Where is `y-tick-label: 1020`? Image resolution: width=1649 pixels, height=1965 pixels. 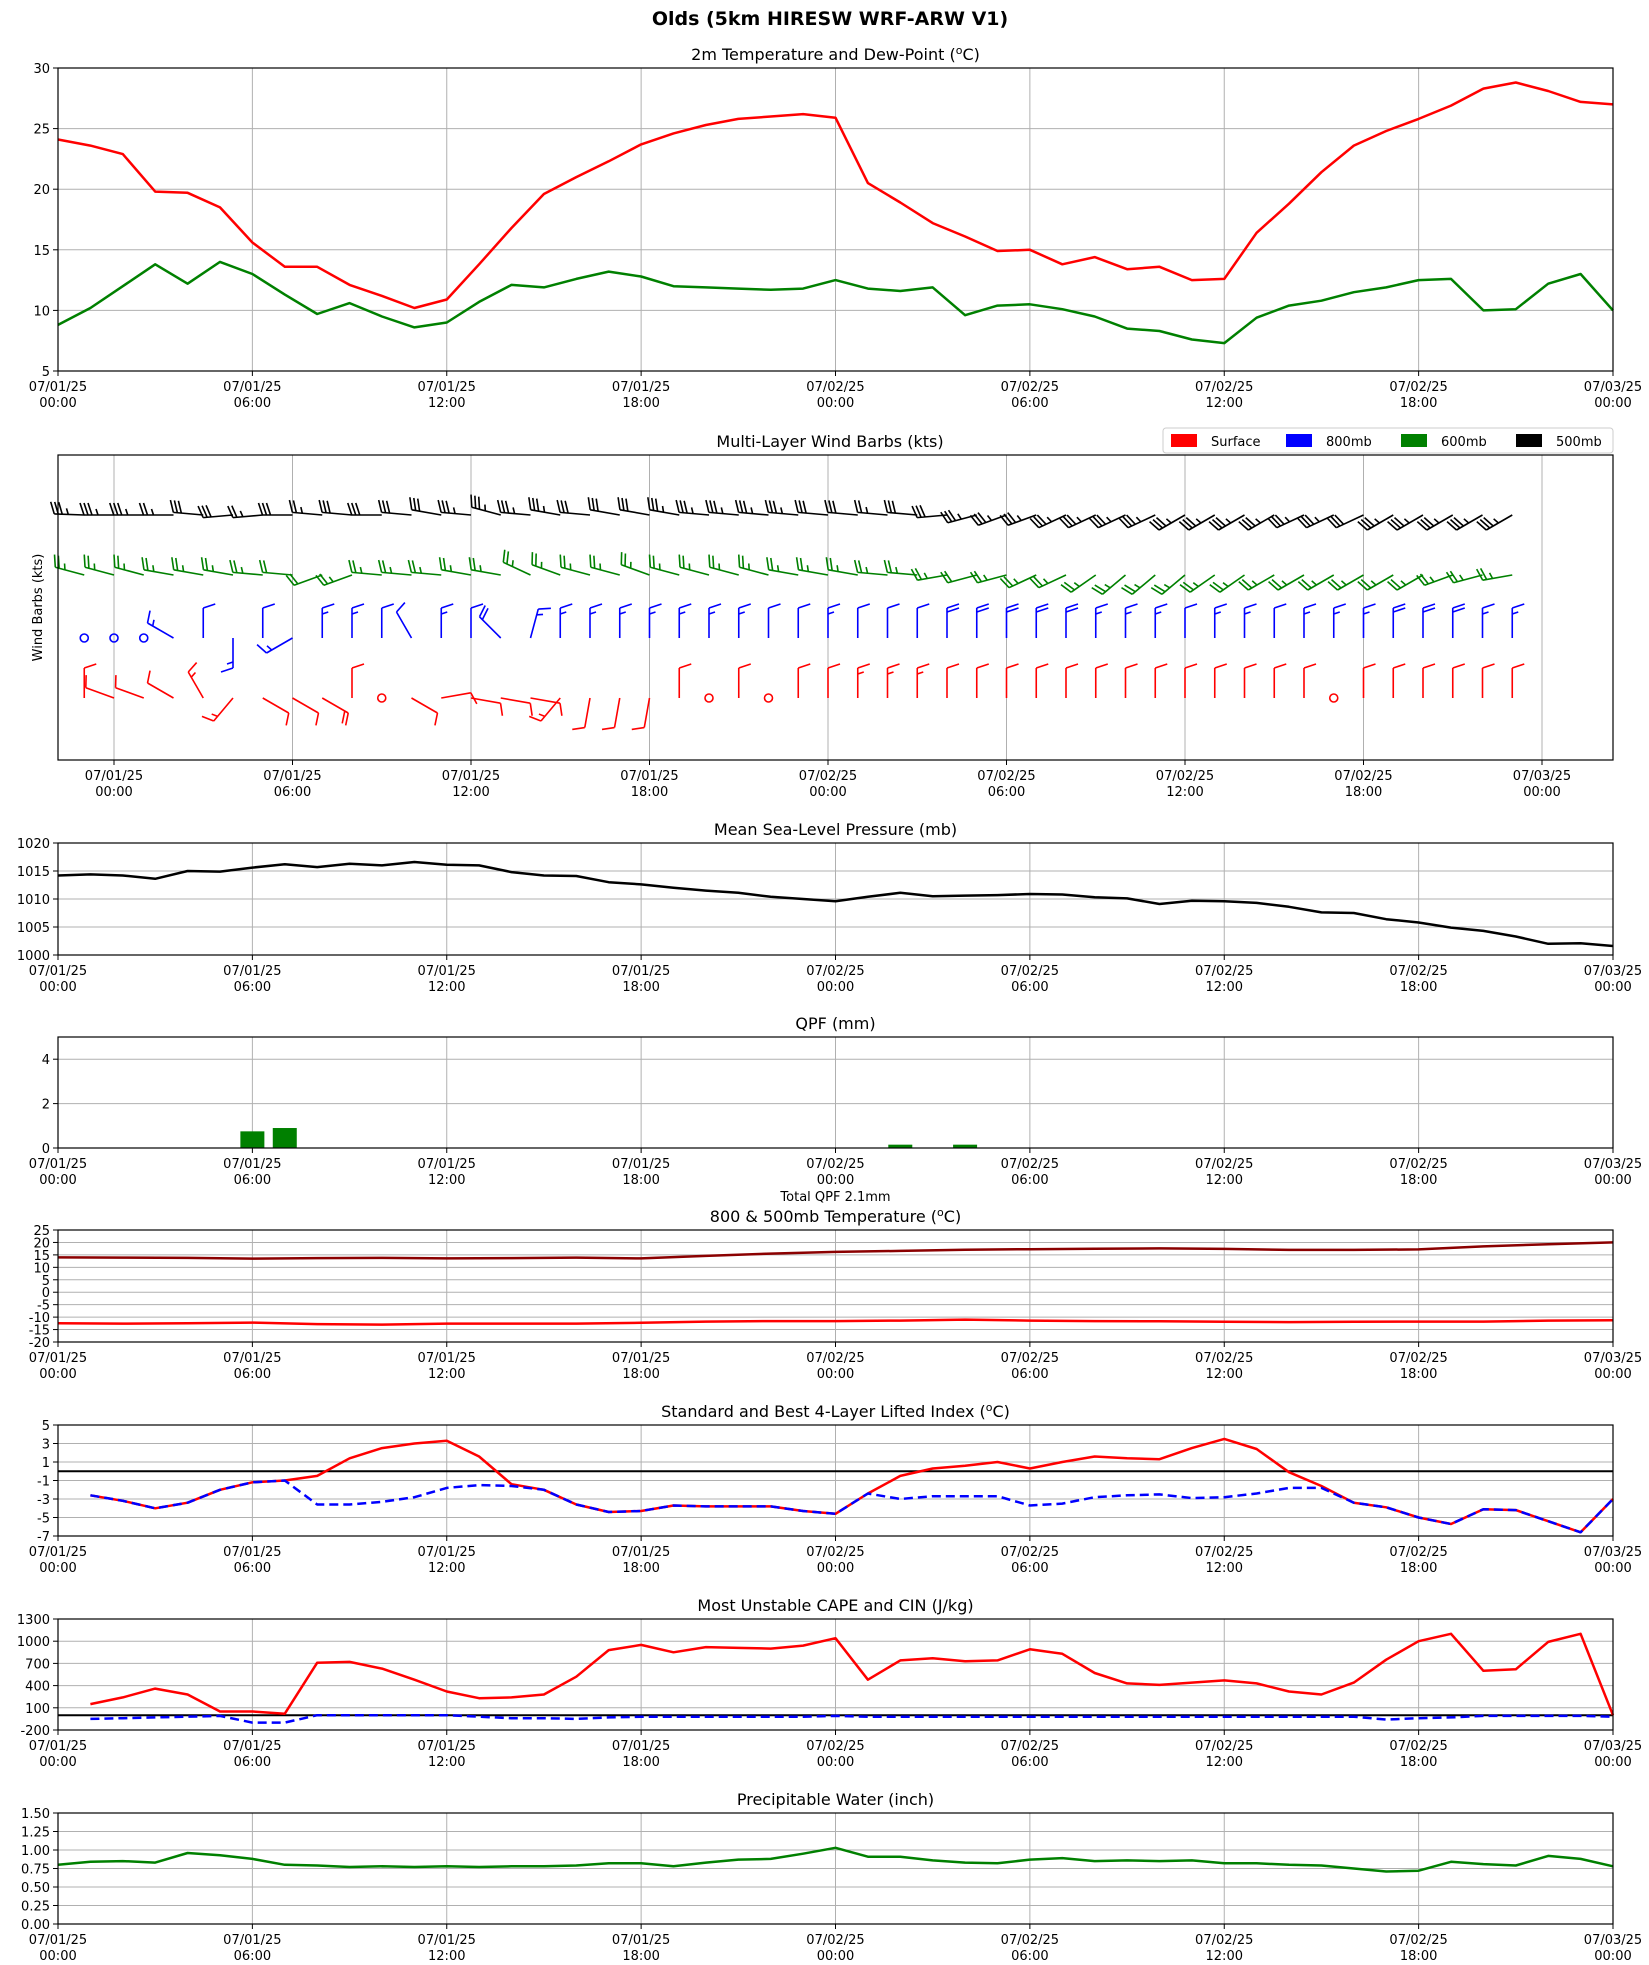
y-tick-label: 1020 is located at coordinates (33, 844).